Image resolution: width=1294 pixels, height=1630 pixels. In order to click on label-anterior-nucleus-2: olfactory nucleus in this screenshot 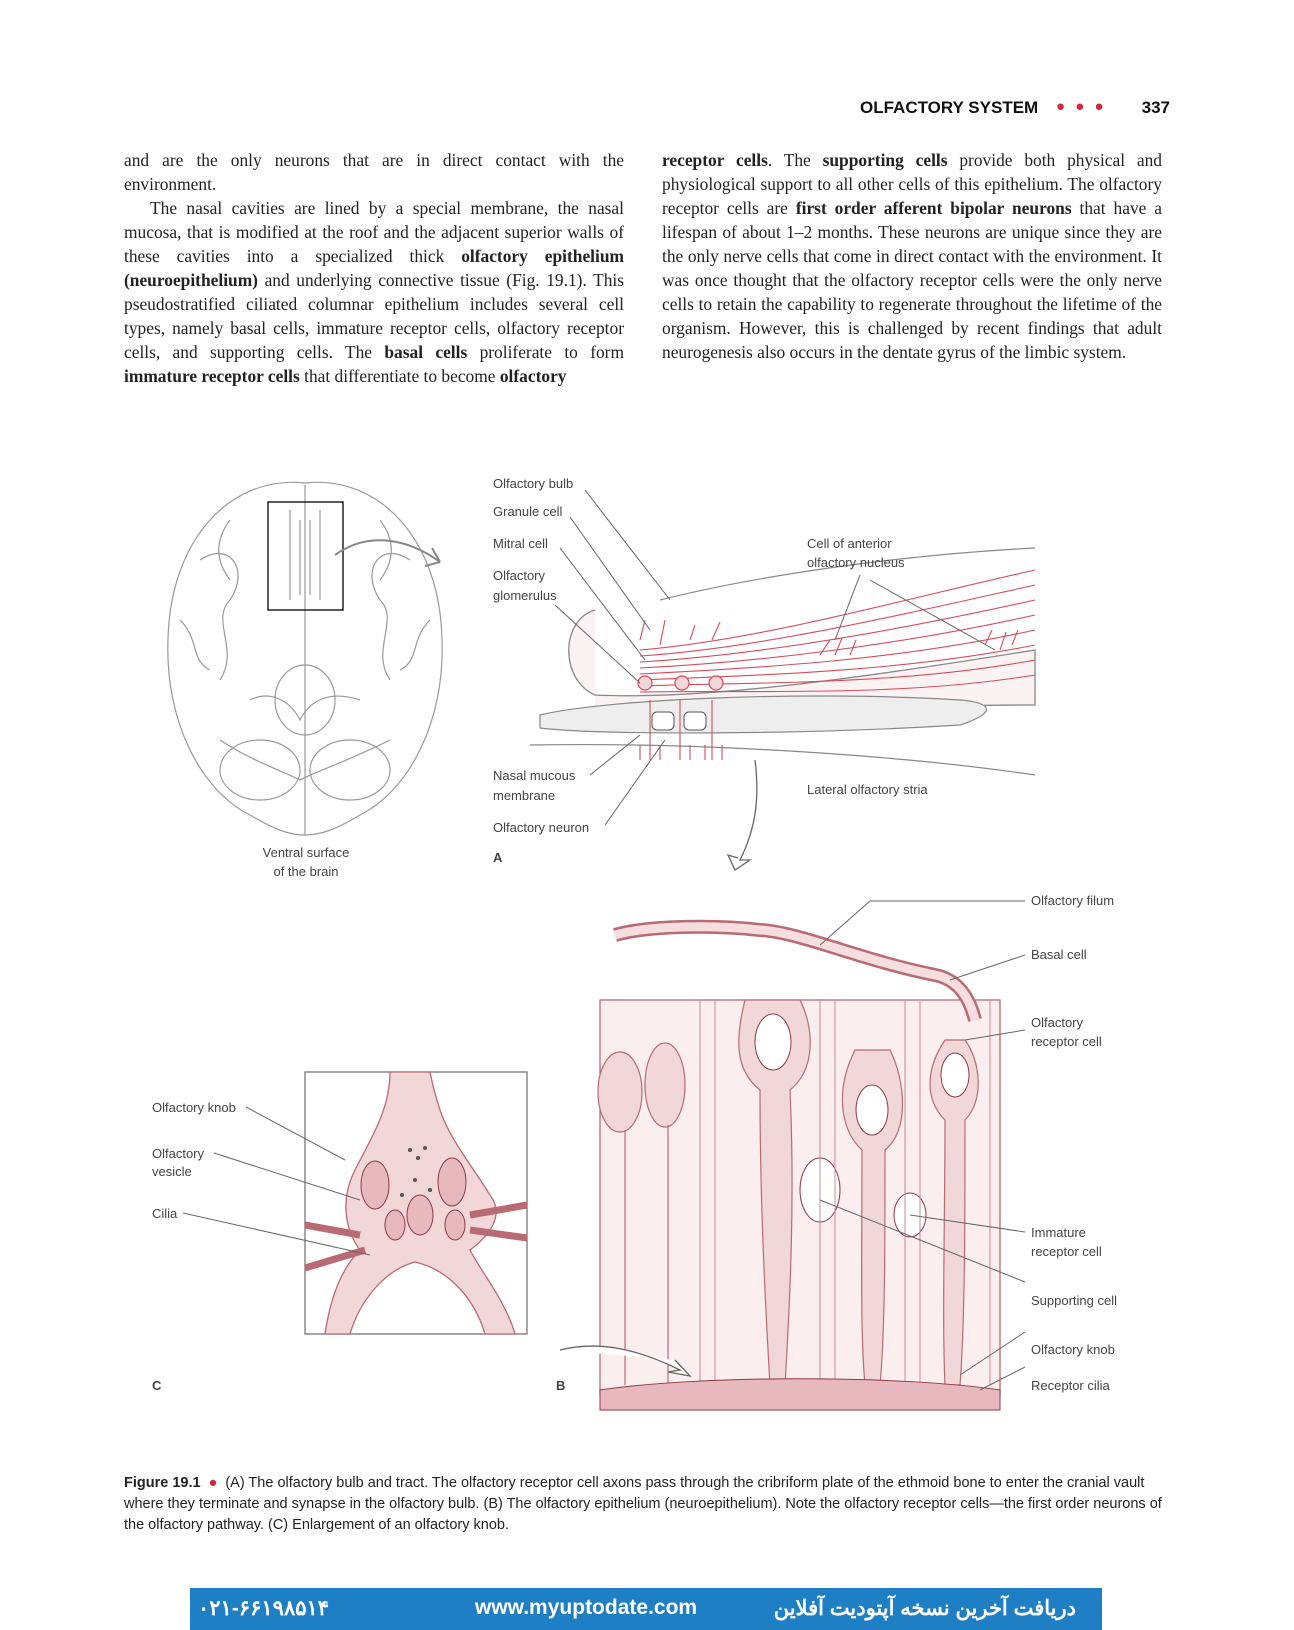, I will do `click(856, 562)`.